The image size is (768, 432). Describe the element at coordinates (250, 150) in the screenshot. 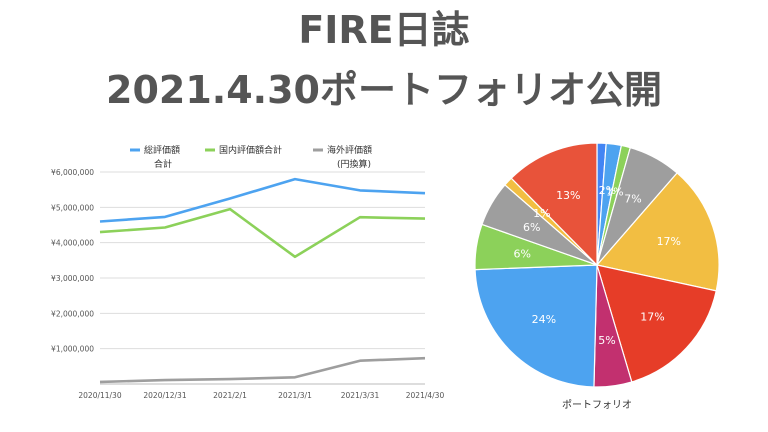

I see `legend-label: 国内評価額合計` at that location.